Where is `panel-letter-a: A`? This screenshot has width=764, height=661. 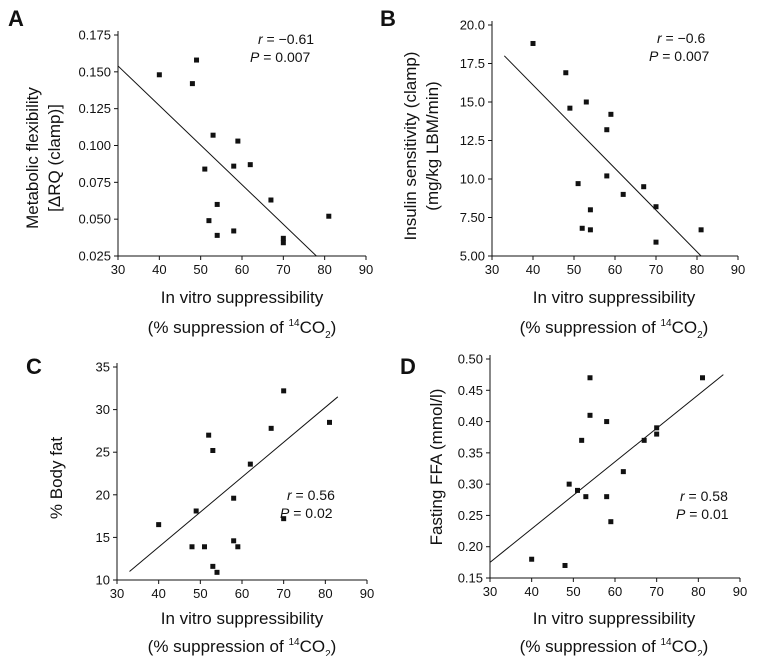 panel-letter-a: A is located at coordinates (16, 18).